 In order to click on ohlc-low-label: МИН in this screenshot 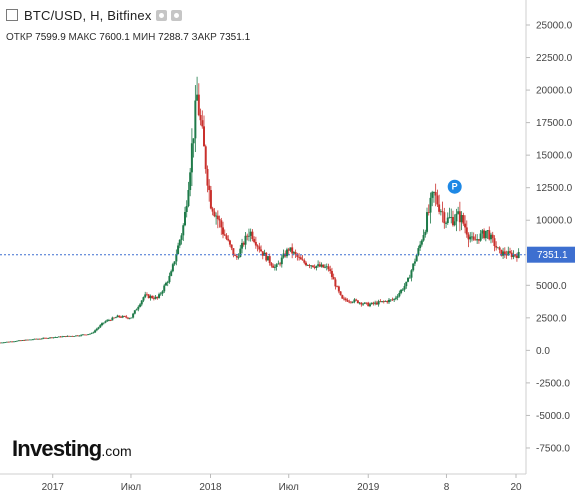, I will do `click(144, 37)`.